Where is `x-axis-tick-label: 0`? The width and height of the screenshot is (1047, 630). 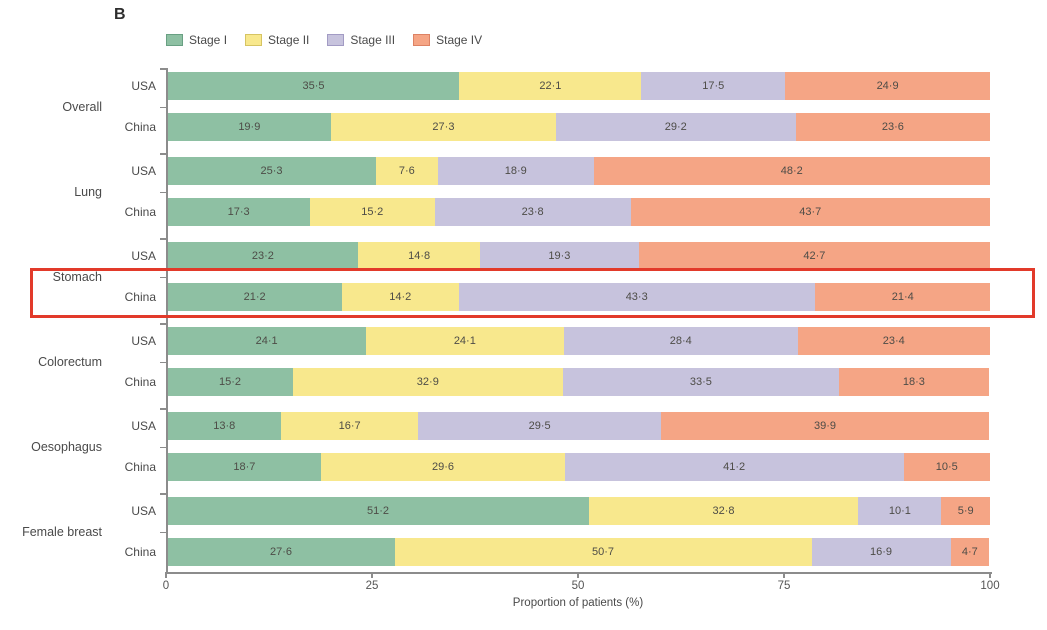 x-axis-tick-label: 0 is located at coordinates (166, 586).